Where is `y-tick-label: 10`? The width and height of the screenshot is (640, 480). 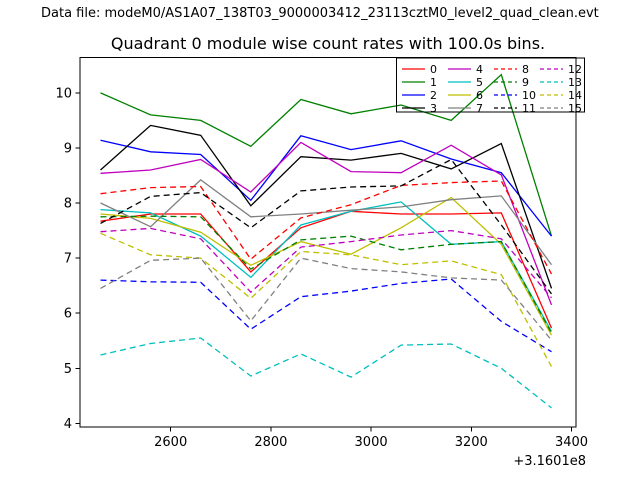 y-tick-label: 10 is located at coordinates (63, 93).